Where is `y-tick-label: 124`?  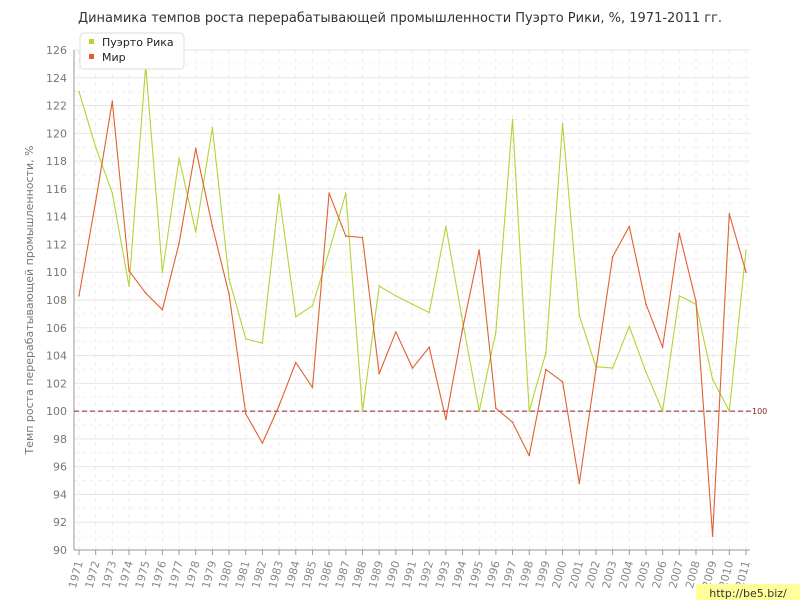
y-tick-label: 124 is located at coordinates (56, 78).